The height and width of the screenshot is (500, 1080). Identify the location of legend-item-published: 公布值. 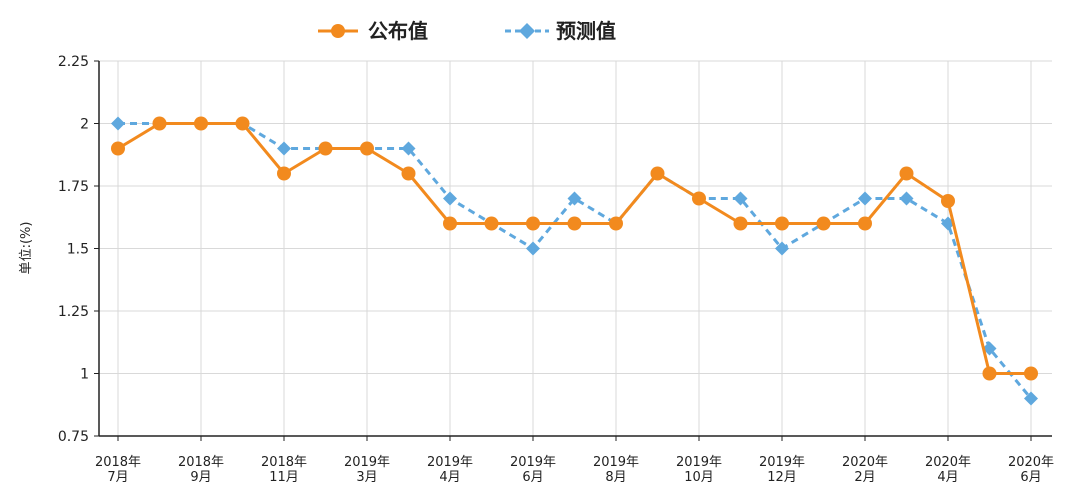
(373, 31).